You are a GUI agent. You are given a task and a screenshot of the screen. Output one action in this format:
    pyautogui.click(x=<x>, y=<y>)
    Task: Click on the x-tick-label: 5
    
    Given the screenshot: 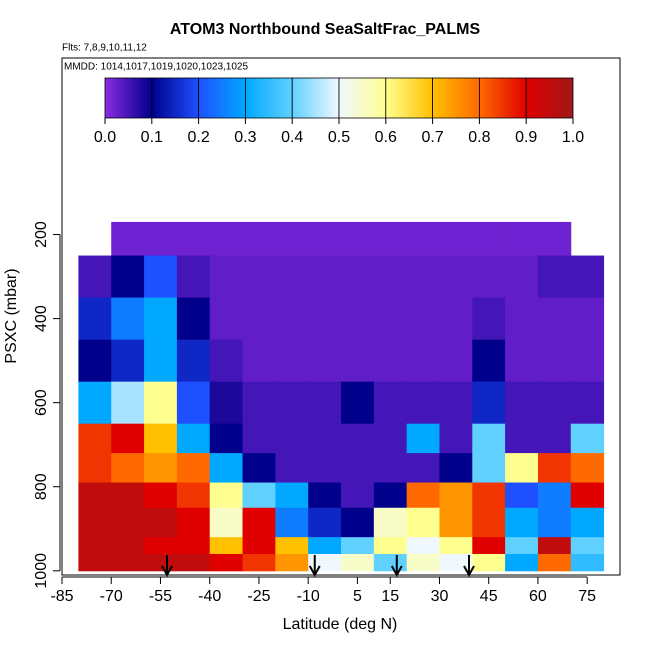 What is the action you would take?
    pyautogui.click(x=357, y=596)
    